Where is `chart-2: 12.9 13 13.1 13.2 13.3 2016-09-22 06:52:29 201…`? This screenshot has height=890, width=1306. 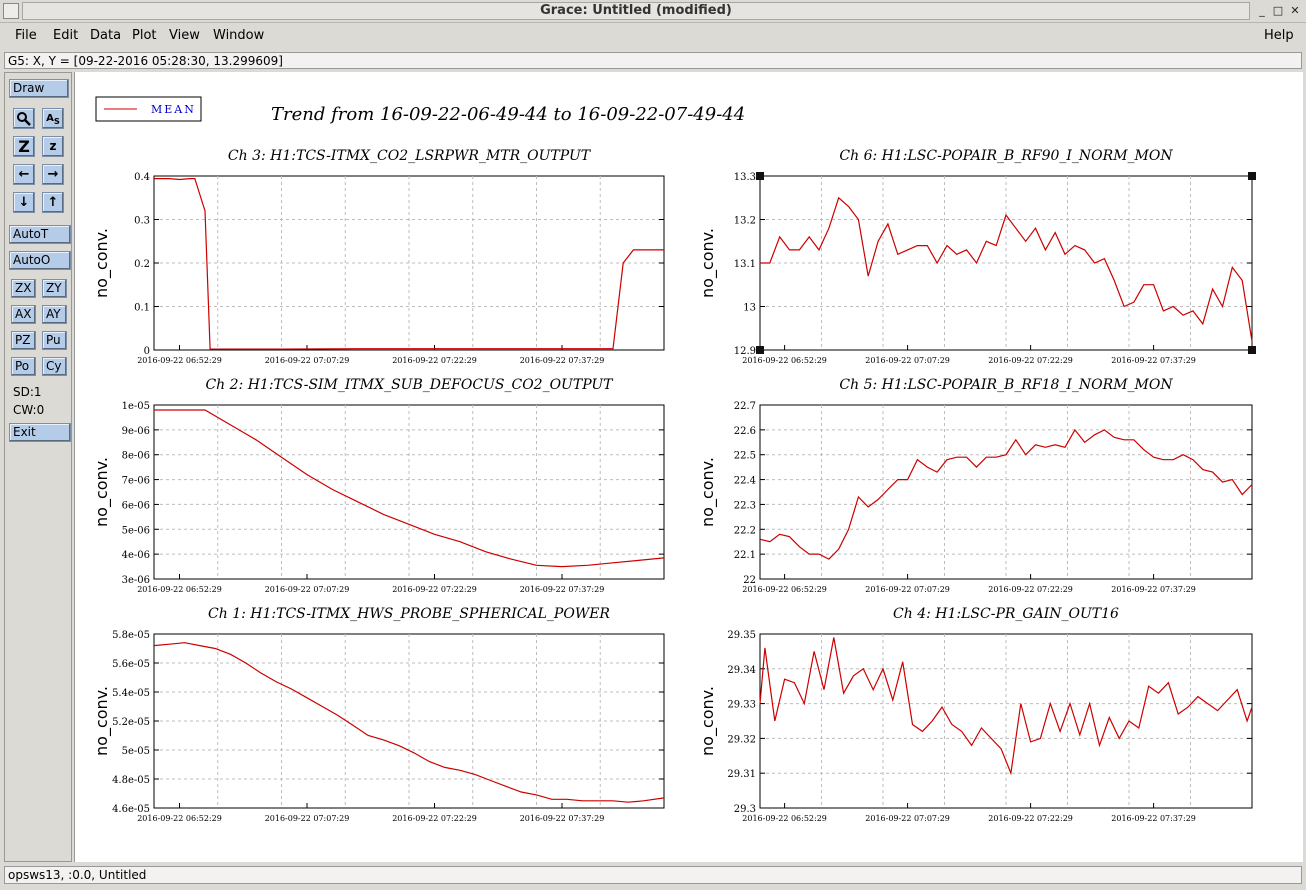
chart-2: 12.9 13 13.1 13.2 13.3 2016-09-22 06:52:29 201… is located at coordinates (977, 256).